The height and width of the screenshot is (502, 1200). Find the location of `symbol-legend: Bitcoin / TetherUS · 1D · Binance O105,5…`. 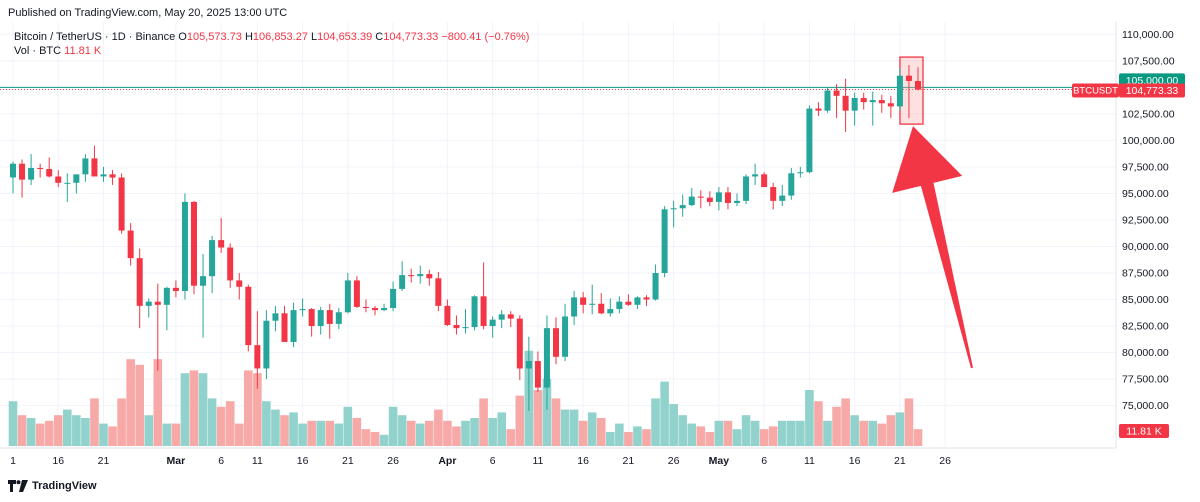

symbol-legend: Bitcoin / TetherUS · 1D · Binance O105,5… is located at coordinates (271, 37).